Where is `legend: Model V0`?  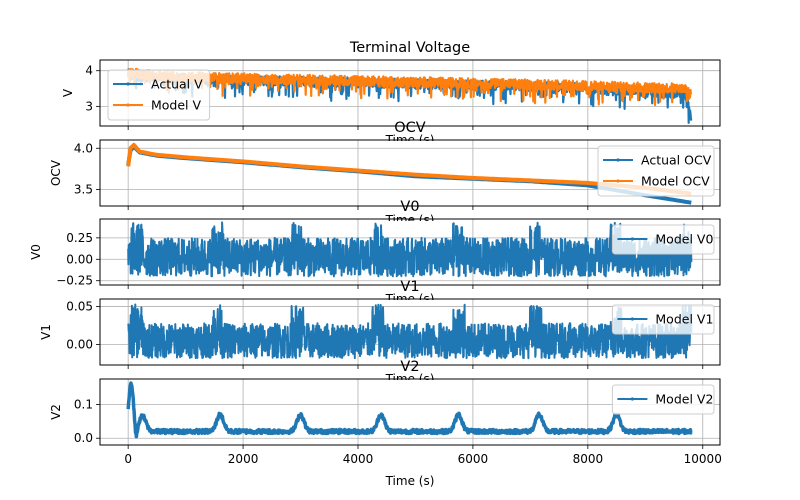 legend: Model V0 is located at coordinates (663, 239).